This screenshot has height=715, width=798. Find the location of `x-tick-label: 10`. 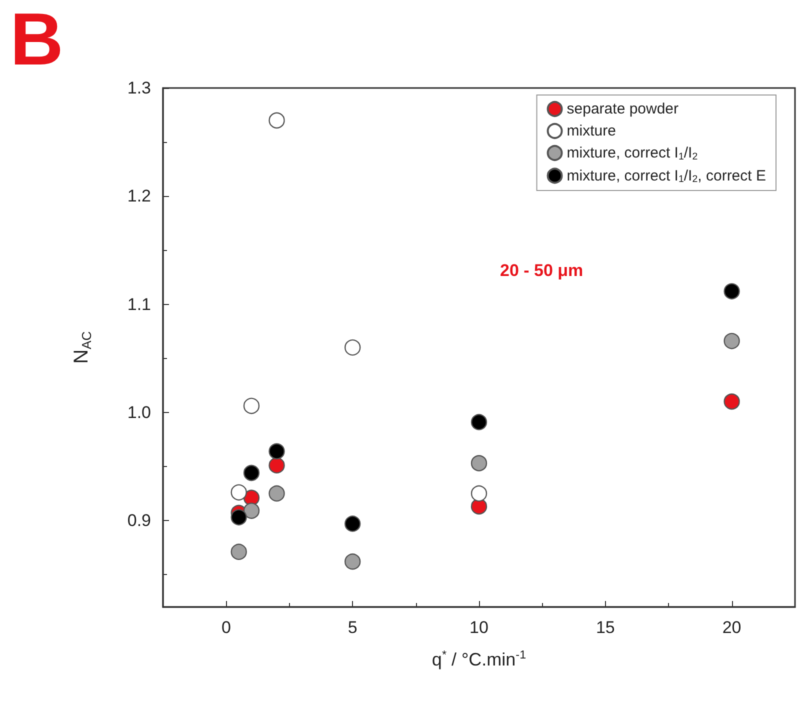

x-tick-label: 10 is located at coordinates (479, 627).